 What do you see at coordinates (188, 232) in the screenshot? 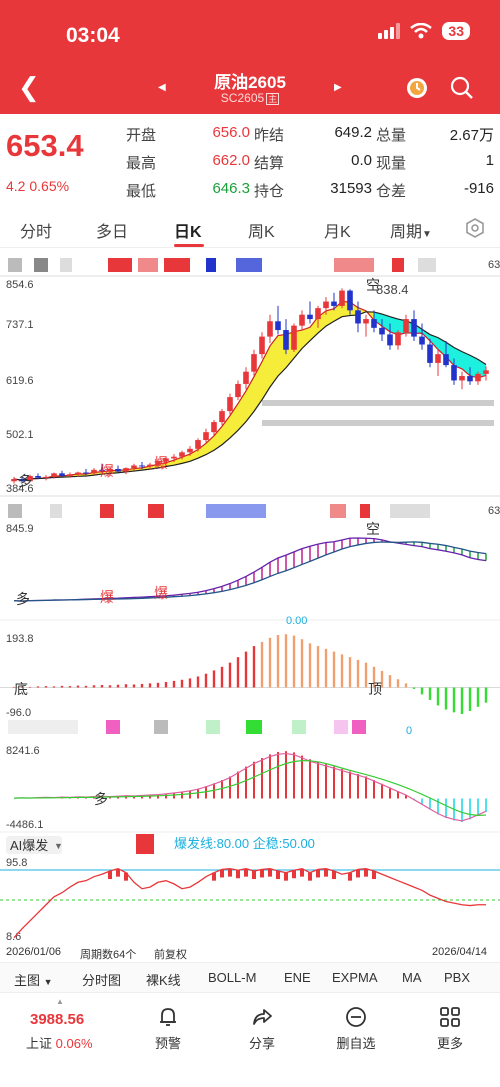
I see `tab-daily-k: 日K` at bounding box center [188, 232].